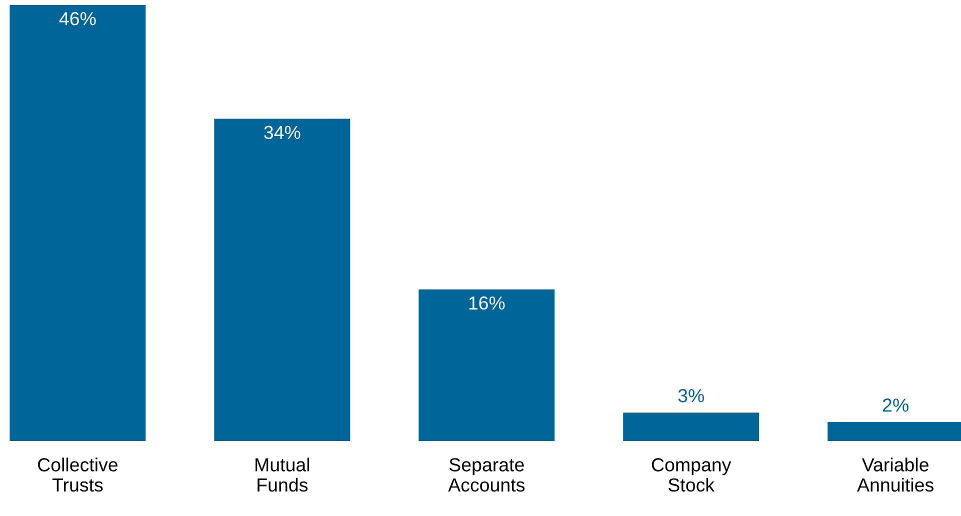 The width and height of the screenshot is (961, 516). What do you see at coordinates (895, 475) in the screenshot?
I see `x-tick-label: Variable Annuities` at bounding box center [895, 475].